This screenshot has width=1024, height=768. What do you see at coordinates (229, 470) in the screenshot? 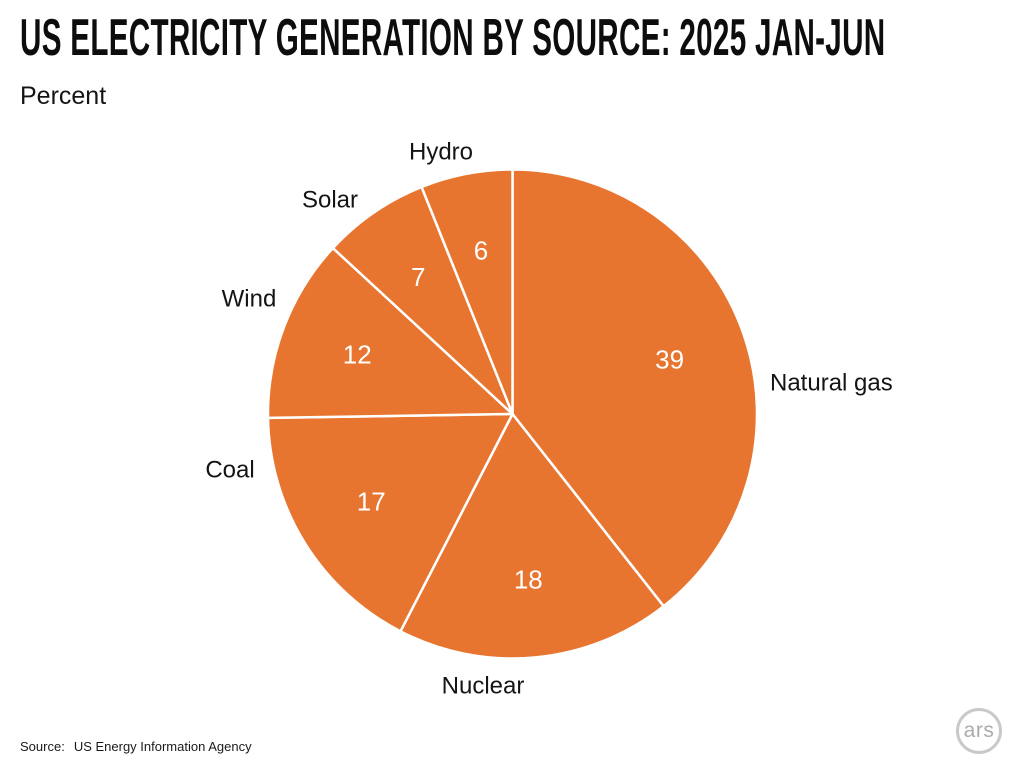
I see `category-label-coal: Coal` at bounding box center [229, 470].